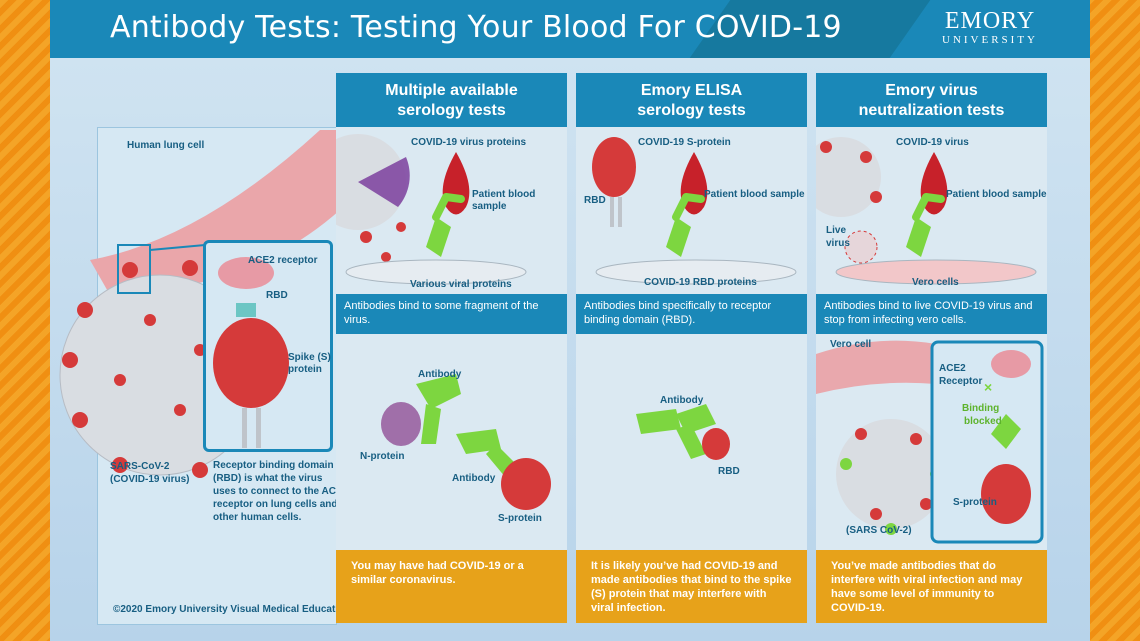 This screenshot has width=1140, height=641. I want to click on logo-line1: EMORY, so click(990, 21).